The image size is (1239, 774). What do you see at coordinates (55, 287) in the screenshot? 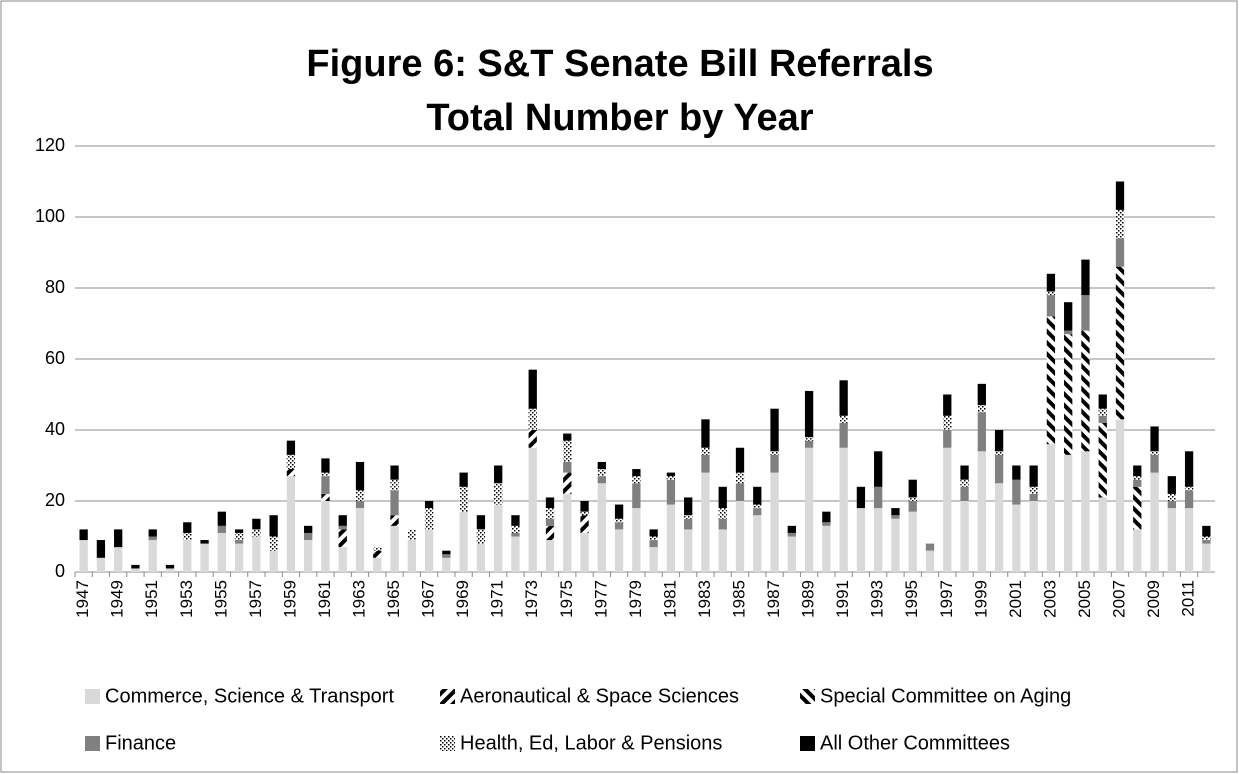
I see `y-tick-label: 80` at bounding box center [55, 287].